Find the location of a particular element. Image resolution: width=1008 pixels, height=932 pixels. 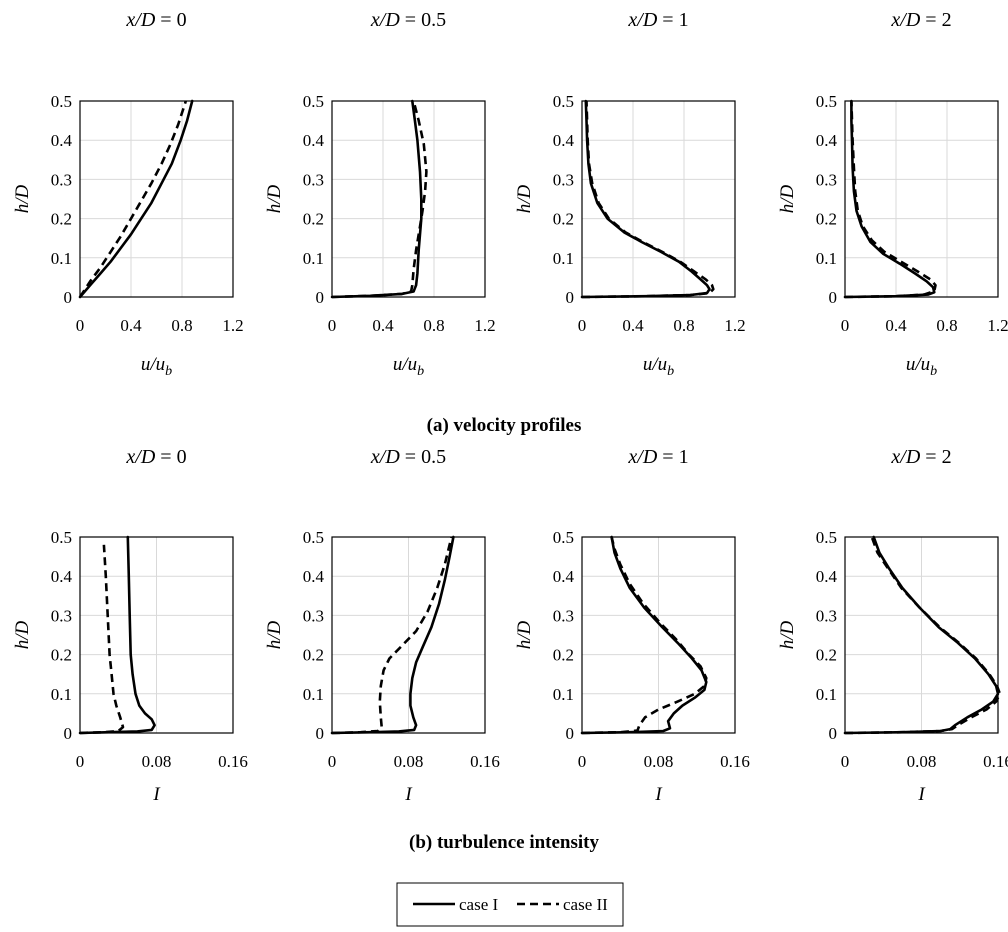

chart-panel-b4: 0 0.1 0.2 0.3 0.4 0.5 0 0.08 0.16 x/D = 2 h/D I is located at coordinates (892, 625).